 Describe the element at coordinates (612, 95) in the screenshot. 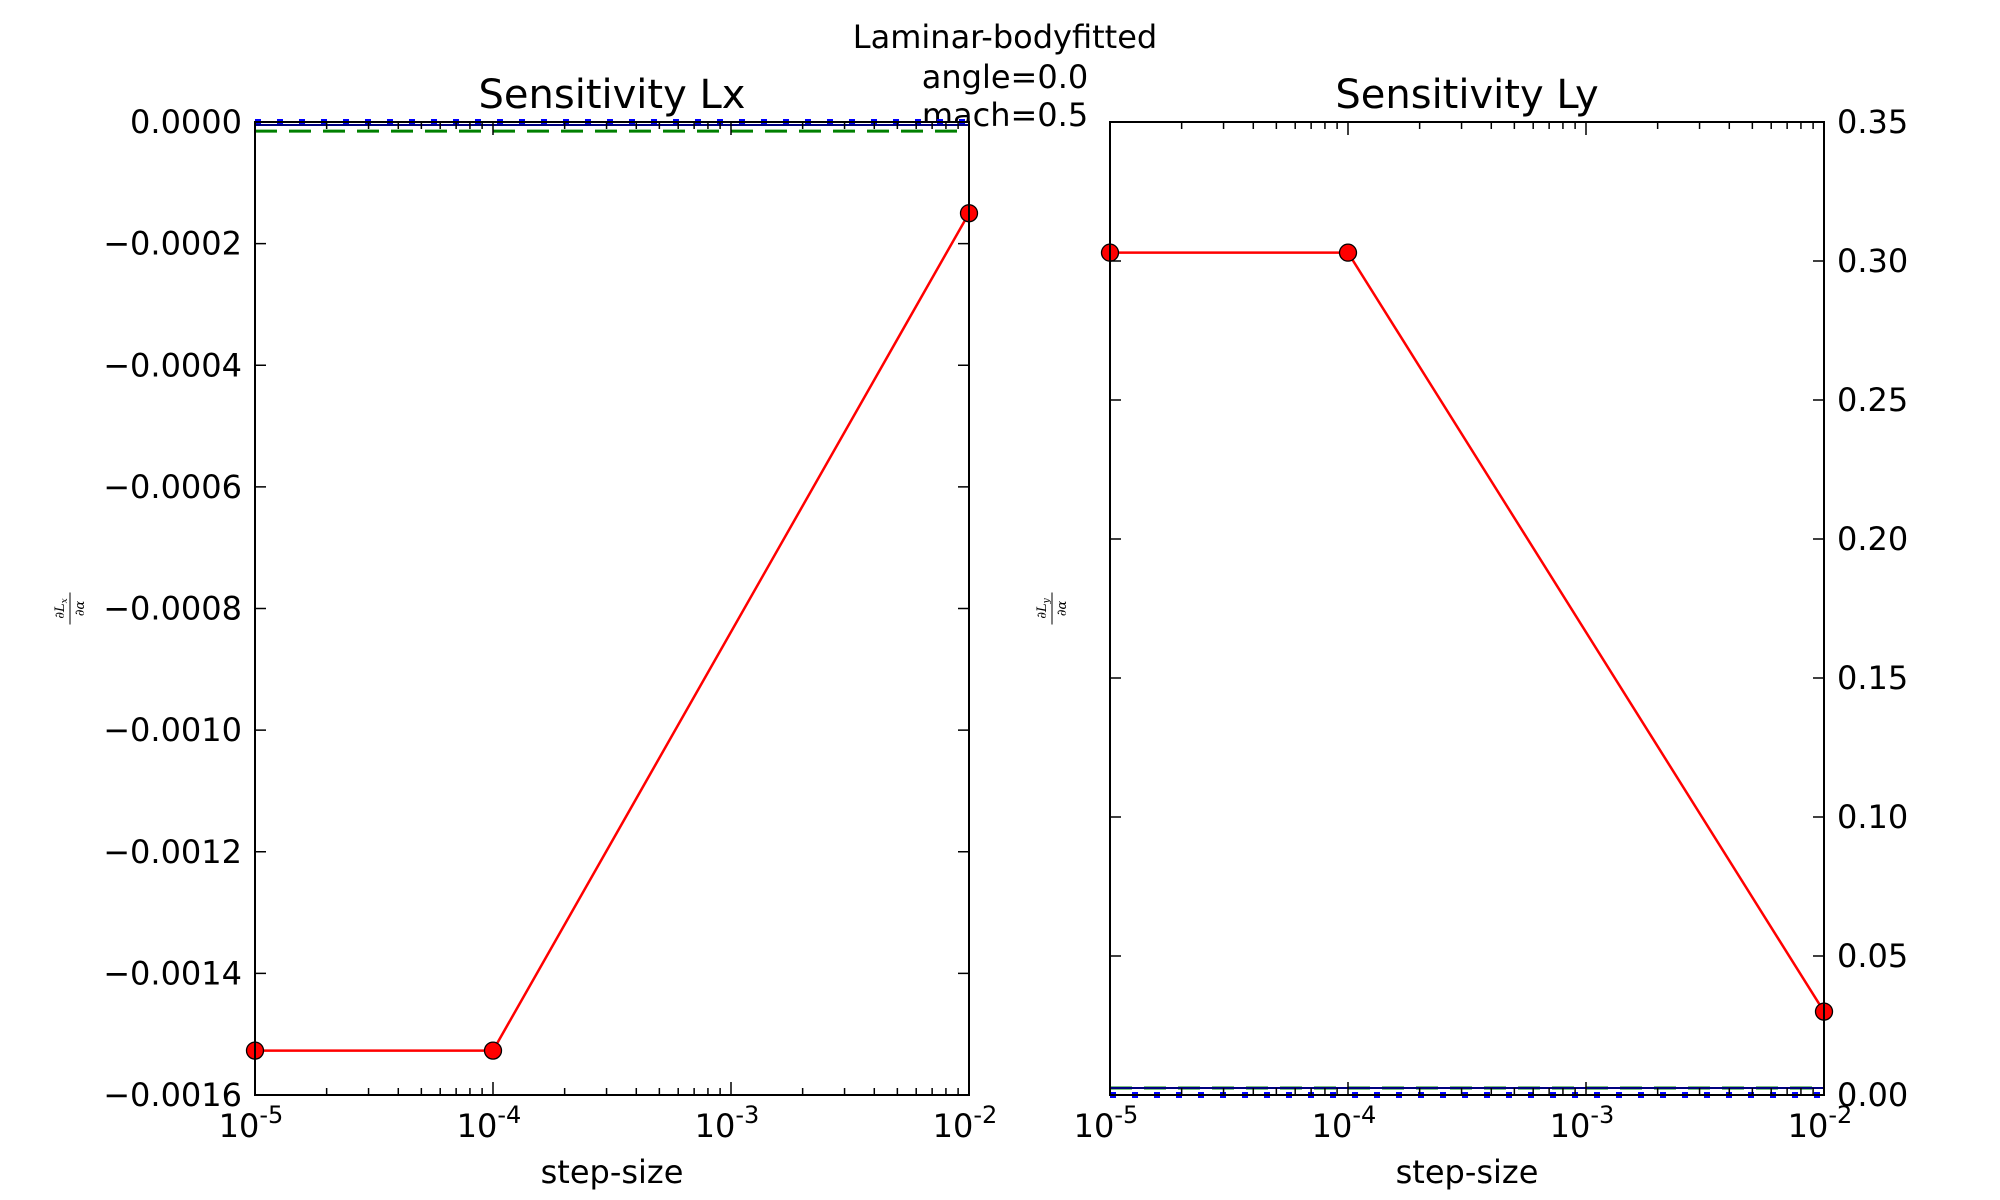

I see `chart-title: Sensitivity Lx` at that location.